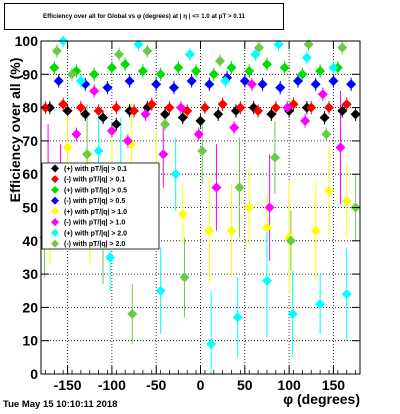 The width and height of the screenshot is (400, 414). I want to click on x-tick-label: 100, so click(289, 385).